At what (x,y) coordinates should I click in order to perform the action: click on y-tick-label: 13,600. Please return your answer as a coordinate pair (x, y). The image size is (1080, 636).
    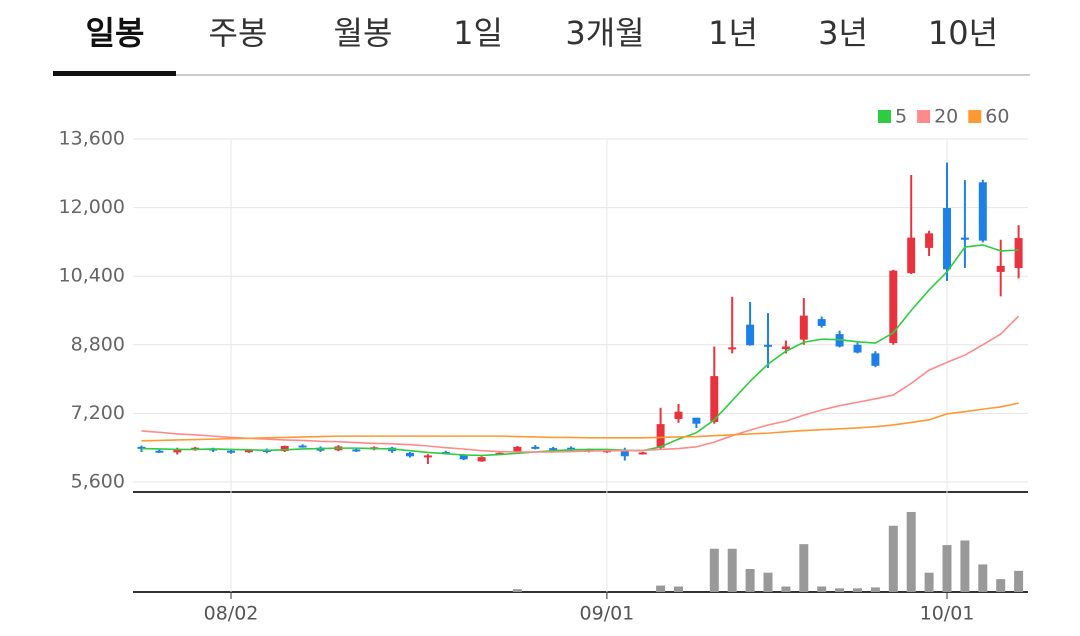
    Looking at the image, I should click on (92, 139).